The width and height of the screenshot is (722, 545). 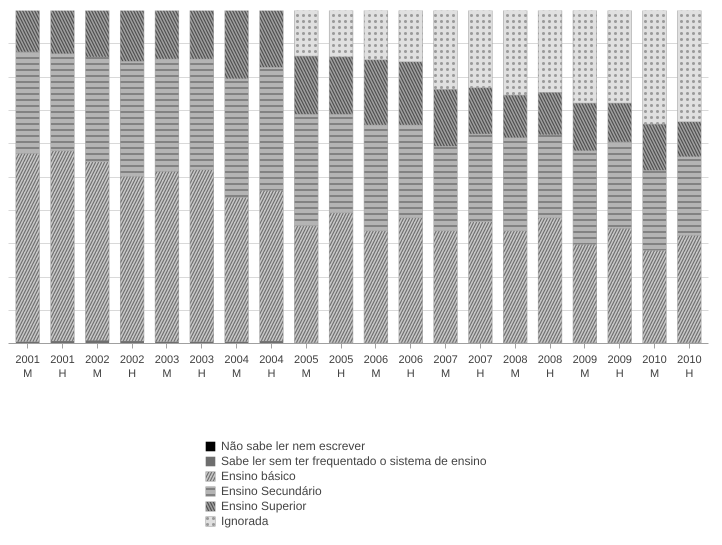 I want to click on x-tick-label: 2007 M, so click(x=445, y=367).